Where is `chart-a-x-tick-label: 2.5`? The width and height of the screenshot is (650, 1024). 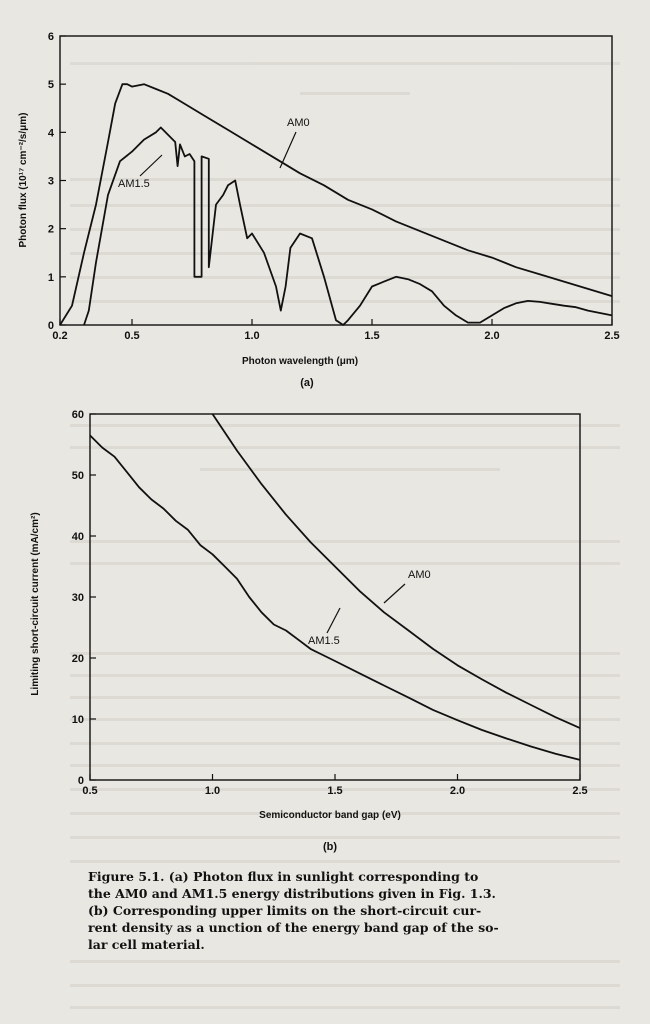
chart-a-x-tick-label: 2.5 is located at coordinates (611, 336).